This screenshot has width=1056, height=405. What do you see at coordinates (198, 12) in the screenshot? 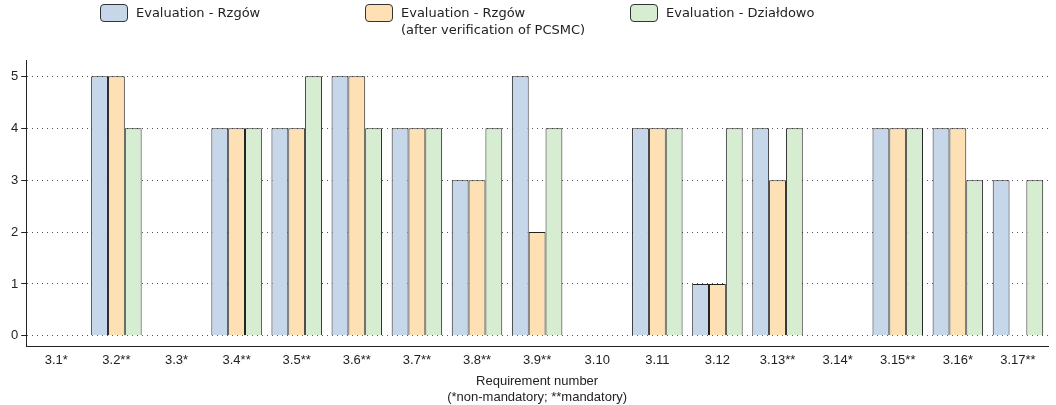
I see `legend-label: Evaluation - Rzgów` at bounding box center [198, 12].